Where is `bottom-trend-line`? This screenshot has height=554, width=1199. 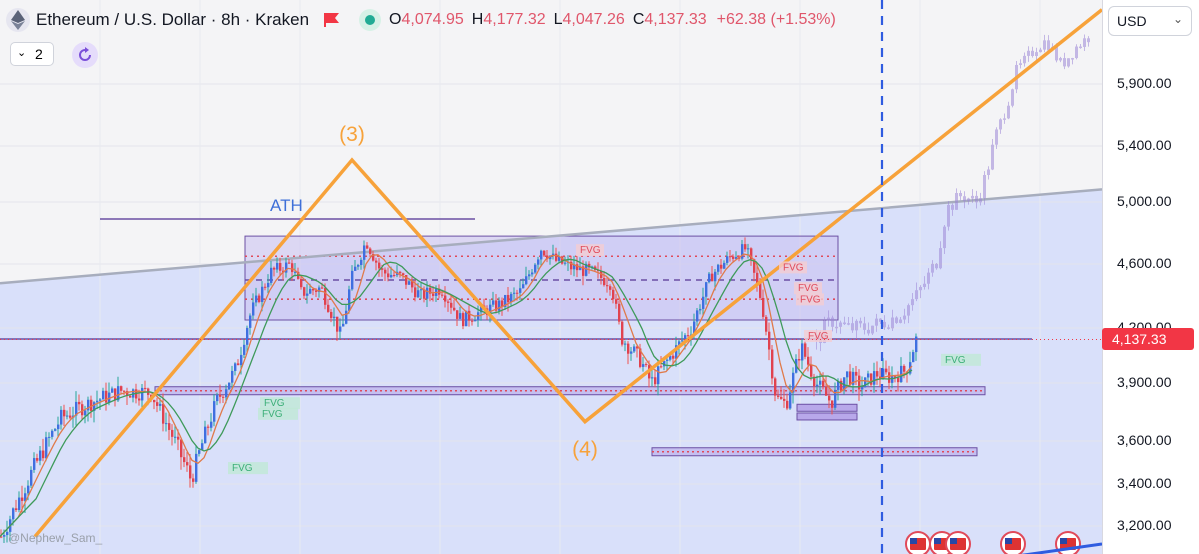
bottom-trend-line is located at coordinates (1061, 548).